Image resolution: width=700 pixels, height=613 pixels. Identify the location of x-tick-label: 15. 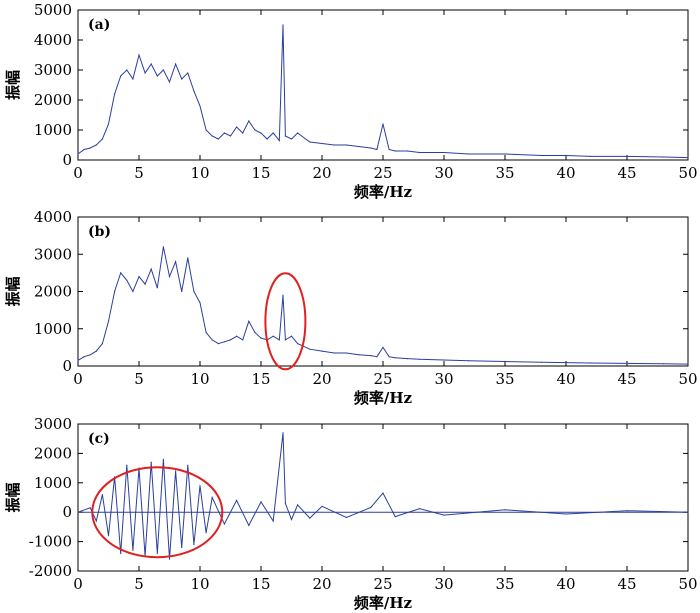
(260, 584).